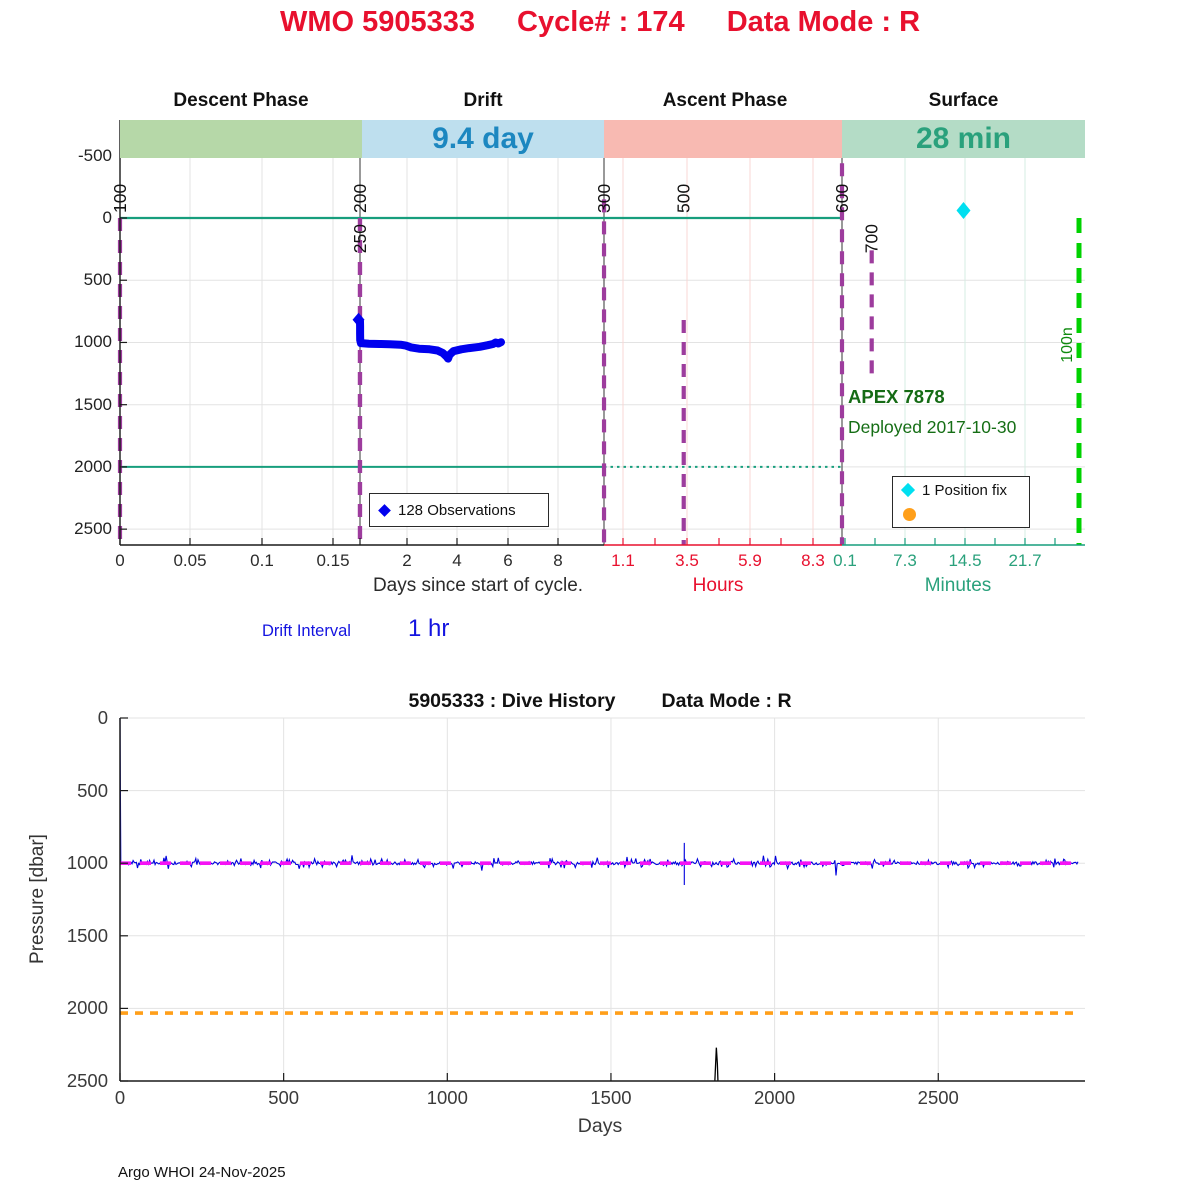 This screenshot has height=1200, width=1200. What do you see at coordinates (430, 340) in the screenshot?
I see `drift-observations-track` at bounding box center [430, 340].